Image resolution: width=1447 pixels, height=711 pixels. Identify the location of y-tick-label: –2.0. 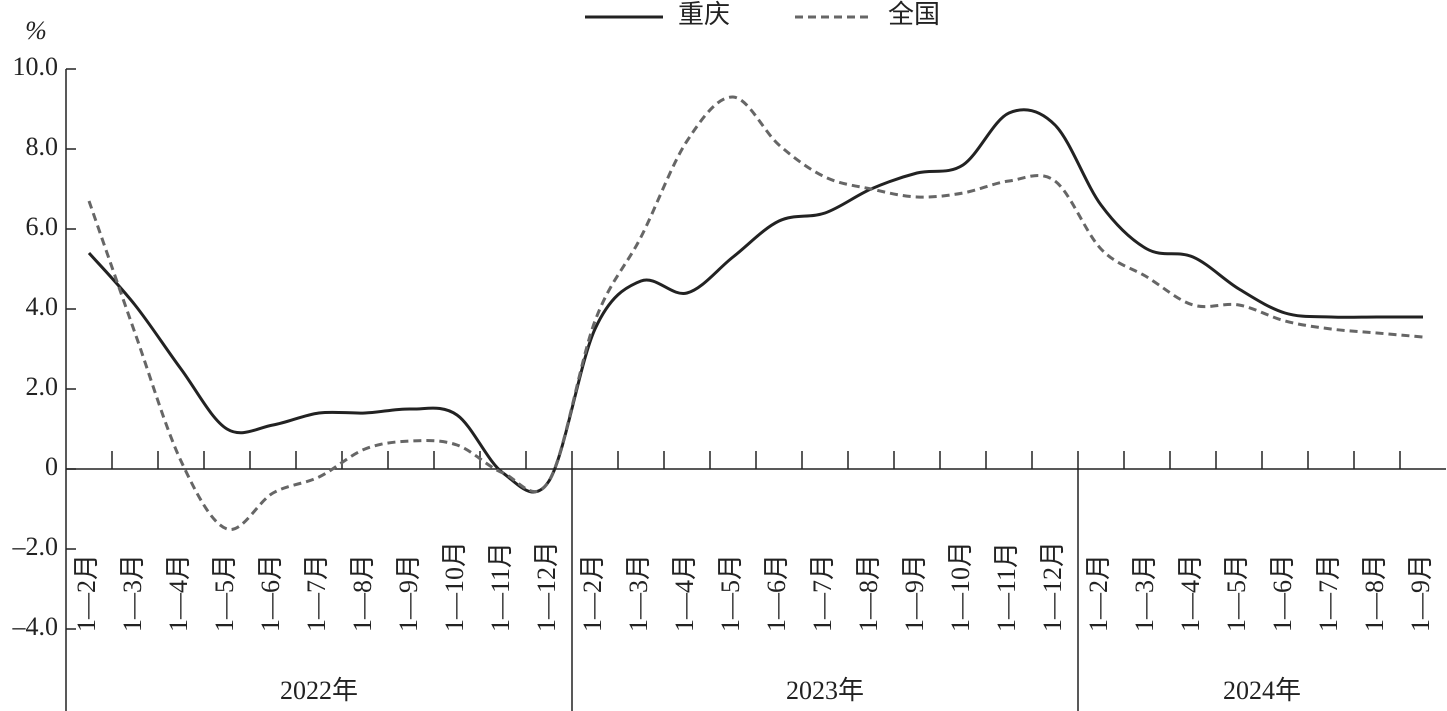
(35, 546).